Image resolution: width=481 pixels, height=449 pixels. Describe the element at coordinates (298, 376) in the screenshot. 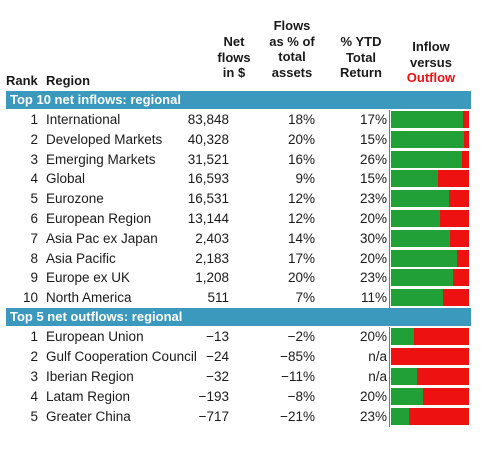

I see `pct-assets-cell: −11%` at that location.